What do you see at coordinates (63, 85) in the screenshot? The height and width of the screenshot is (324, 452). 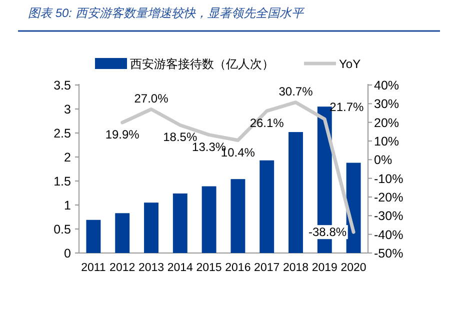 I see `y-tick-label: 3.5` at bounding box center [63, 85].